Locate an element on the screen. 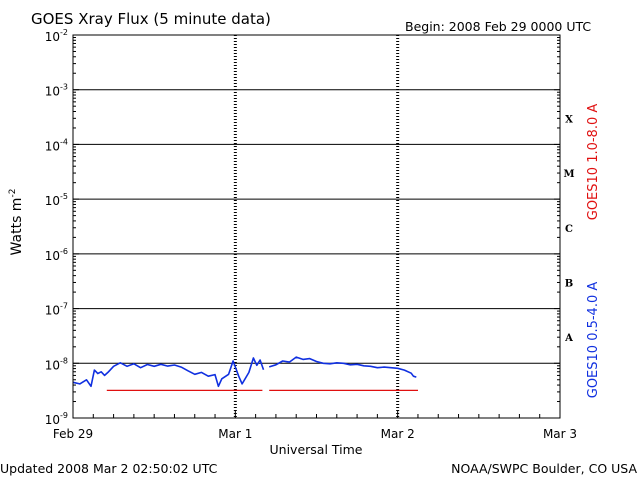  x-axis-label: Universal Time is located at coordinates (316, 449).